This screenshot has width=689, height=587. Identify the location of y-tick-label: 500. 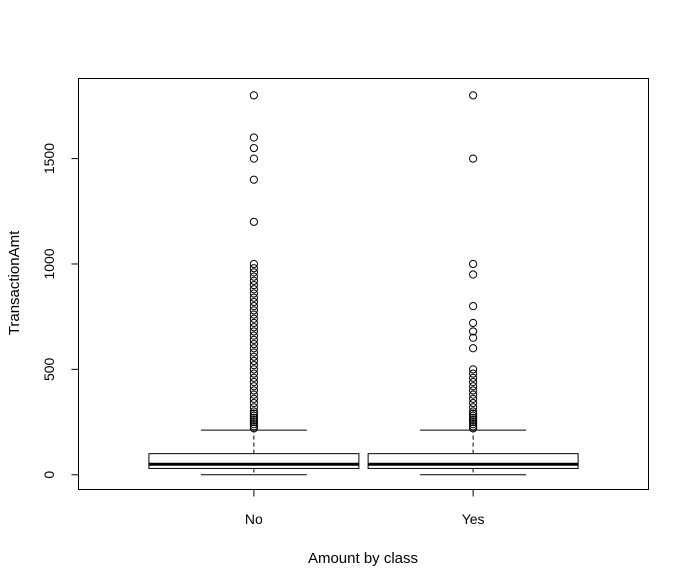
(49, 369).